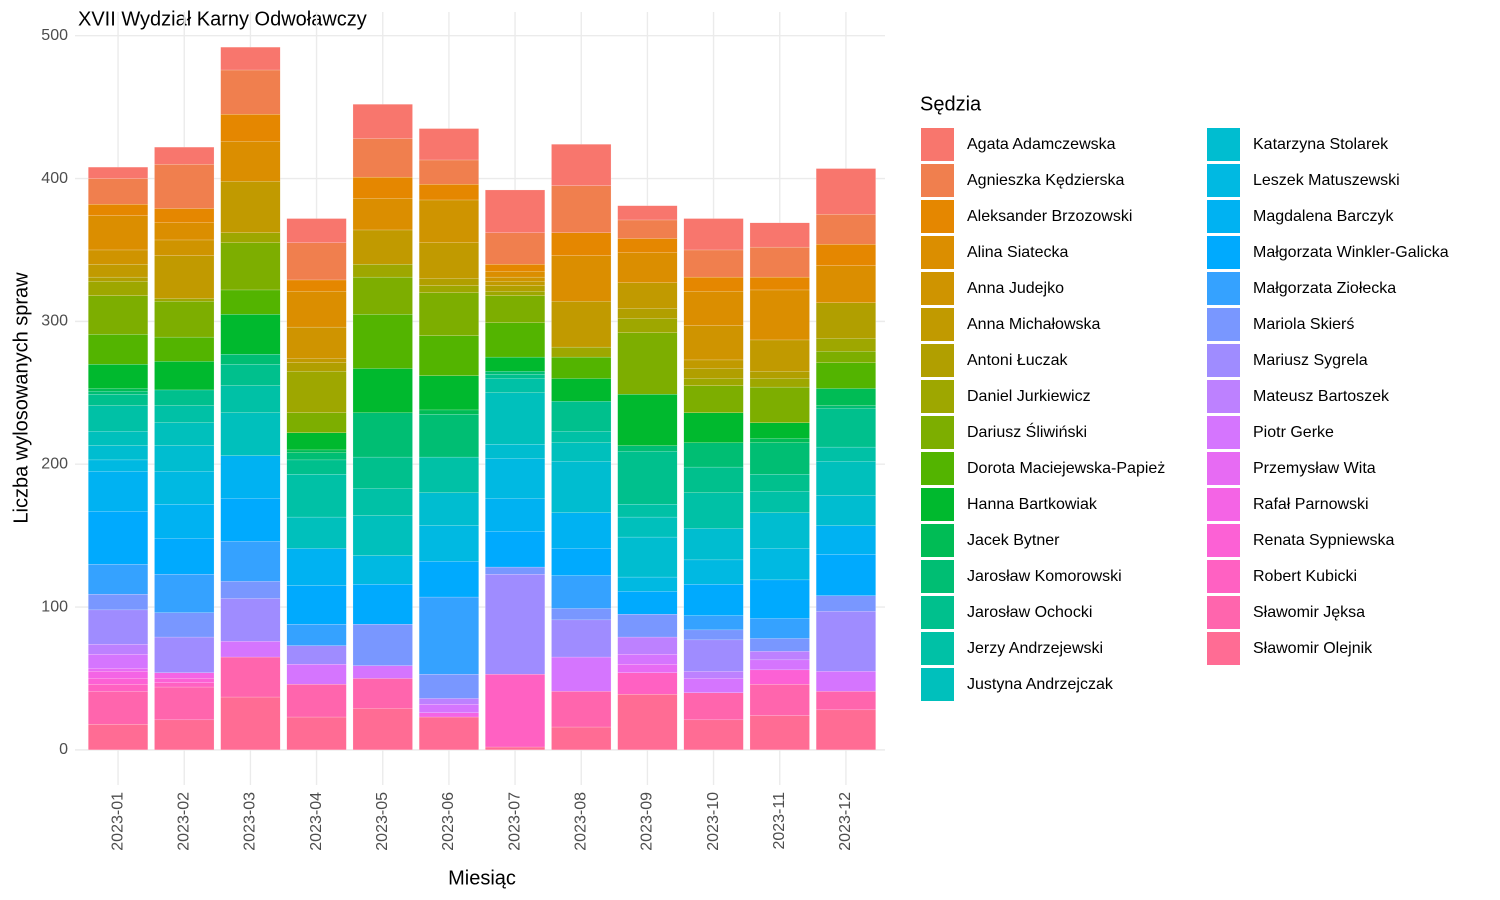 This screenshot has width=1500, height=900. I want to click on legend-label: Magdalena Barczyk, so click(1324, 216).